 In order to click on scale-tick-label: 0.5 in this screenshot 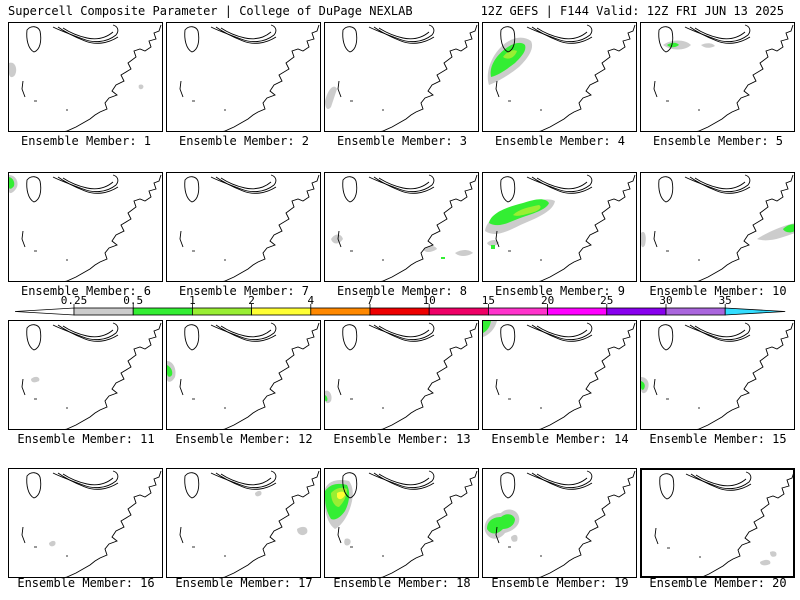, I will do `click(133, 300)`.